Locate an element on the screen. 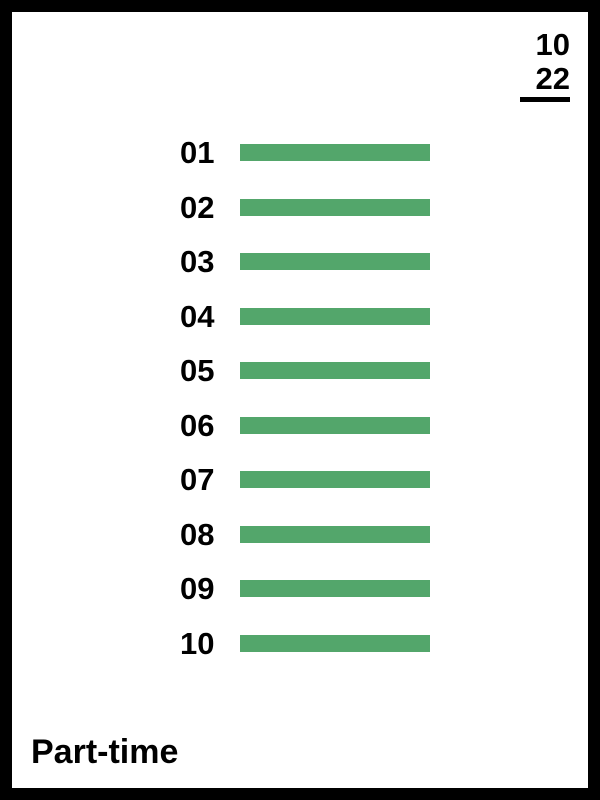 This screenshot has height=800, width=600. list-item: 08 is located at coordinates (310, 540).